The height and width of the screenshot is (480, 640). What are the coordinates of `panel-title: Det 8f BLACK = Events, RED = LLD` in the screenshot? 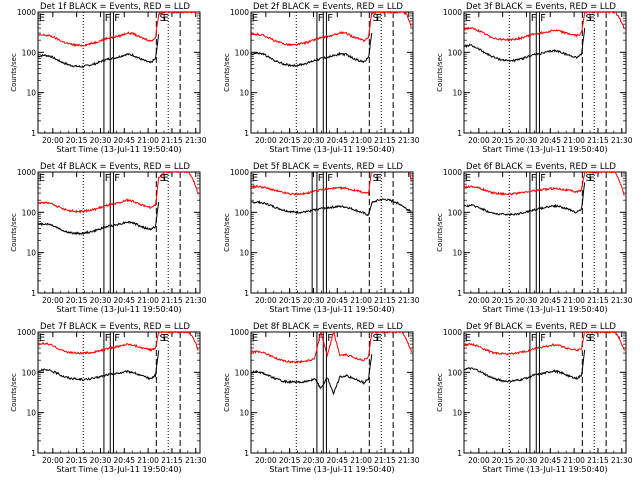 It's located at (328, 327).